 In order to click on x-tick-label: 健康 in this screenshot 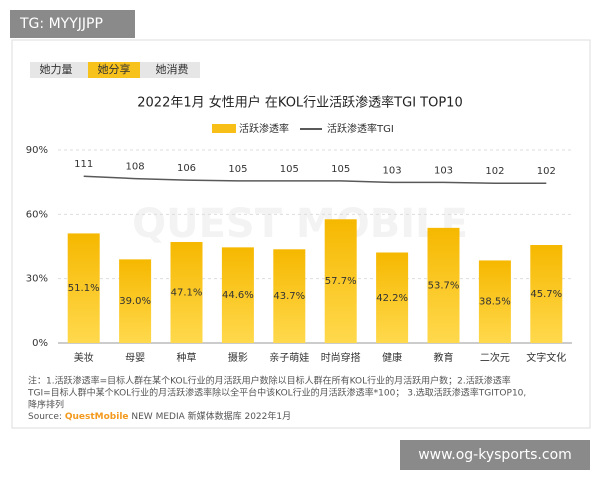, I will do `click(392, 357)`.